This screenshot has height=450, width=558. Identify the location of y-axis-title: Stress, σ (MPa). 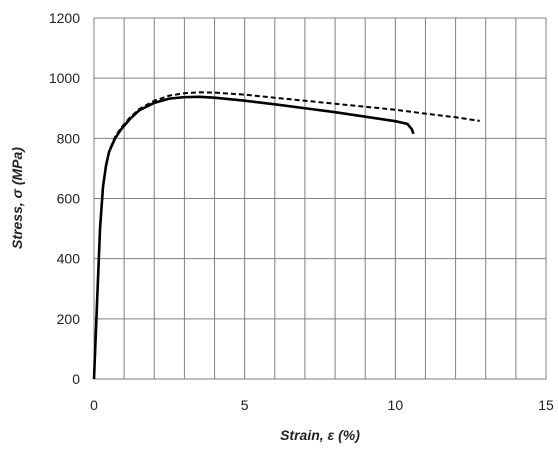
(17, 198).